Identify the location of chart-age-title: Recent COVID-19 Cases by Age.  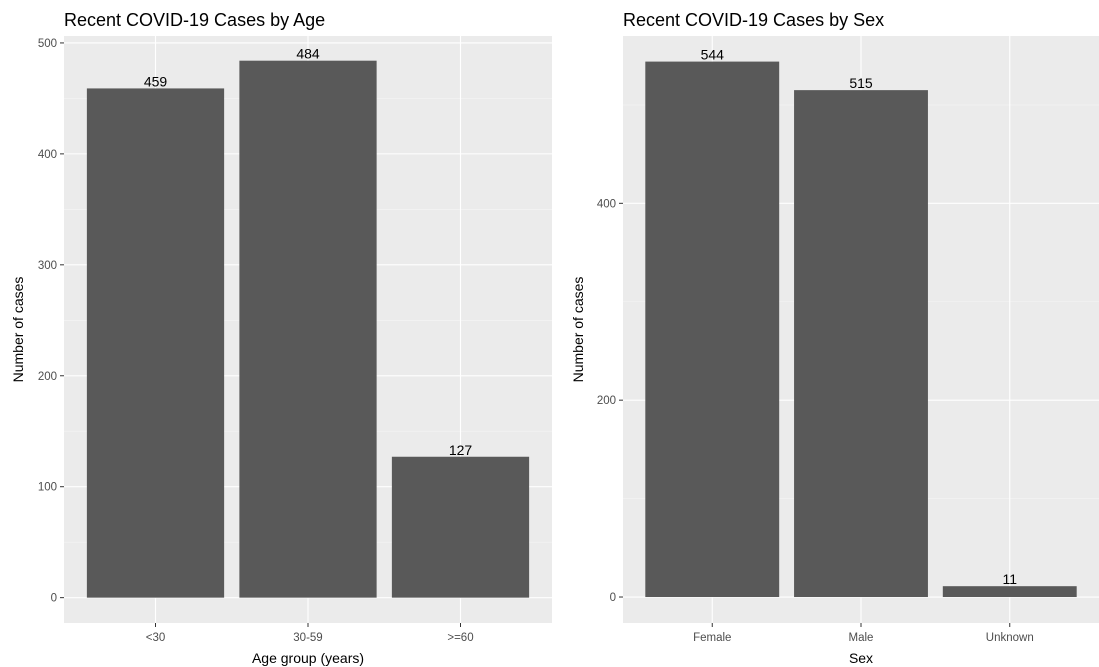
(194, 20).